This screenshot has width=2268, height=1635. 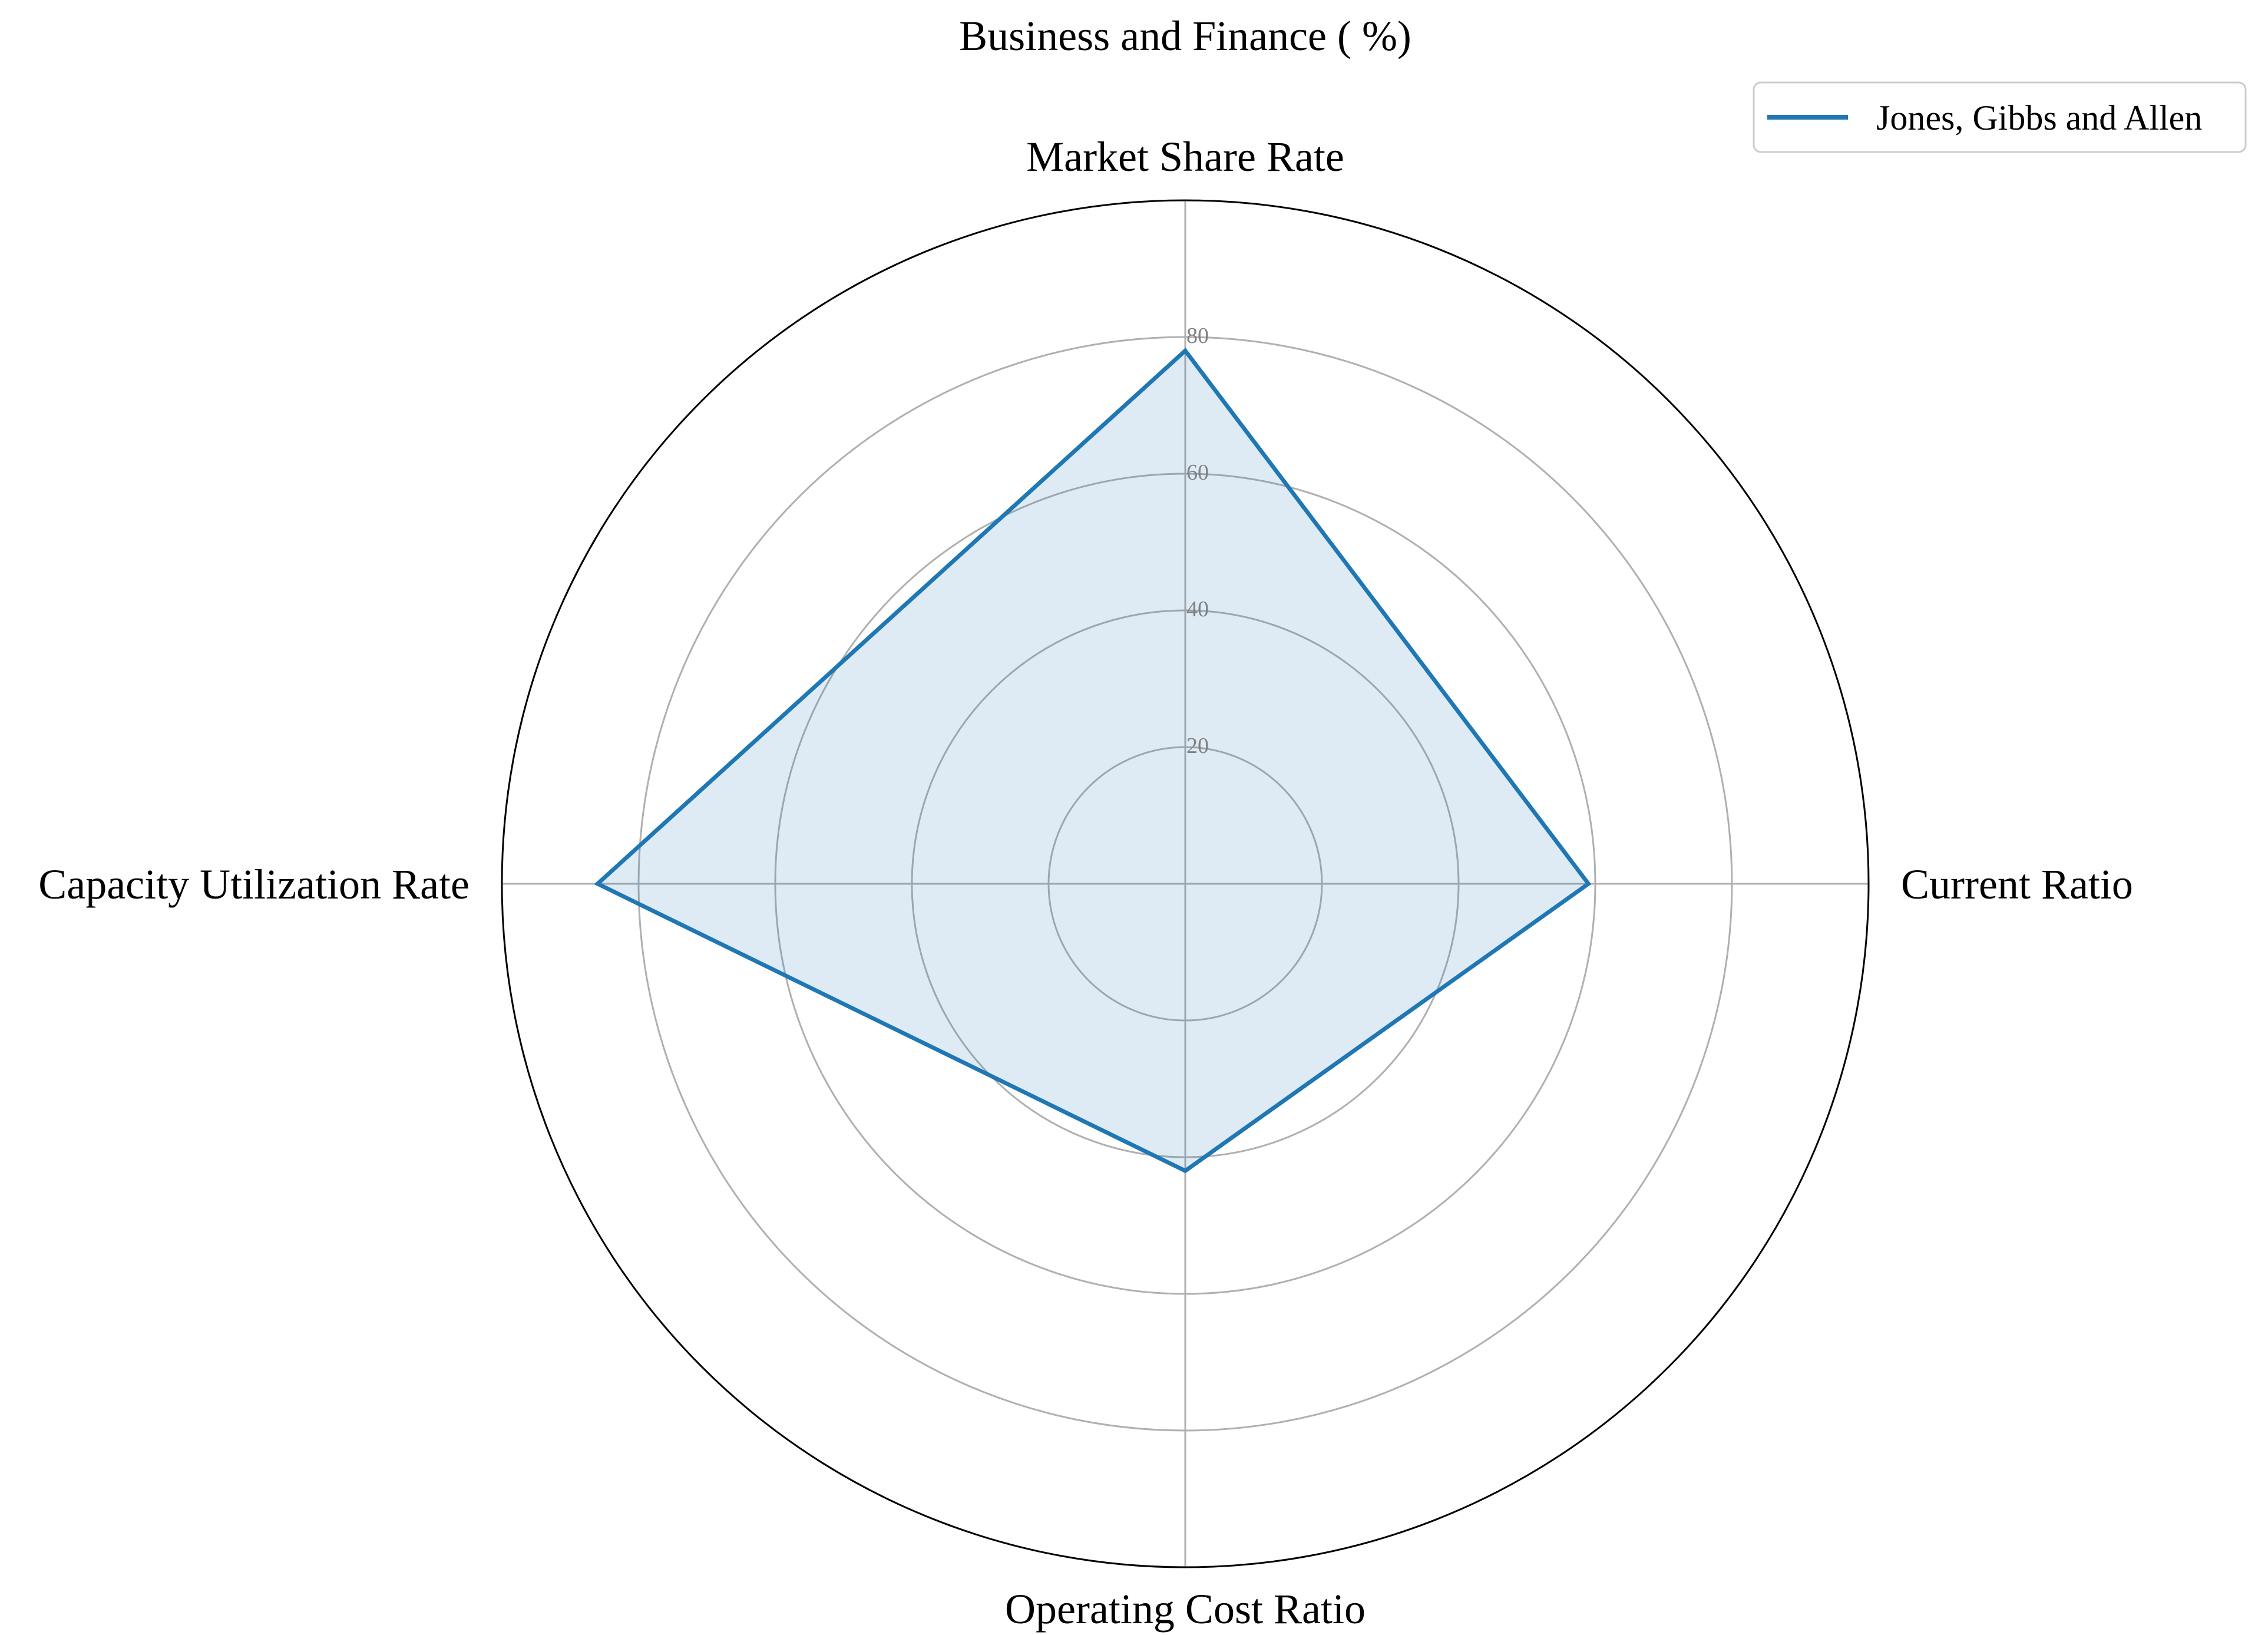 I want to click on chart-title: Business and Finance ( %), so click(x=1185, y=36).